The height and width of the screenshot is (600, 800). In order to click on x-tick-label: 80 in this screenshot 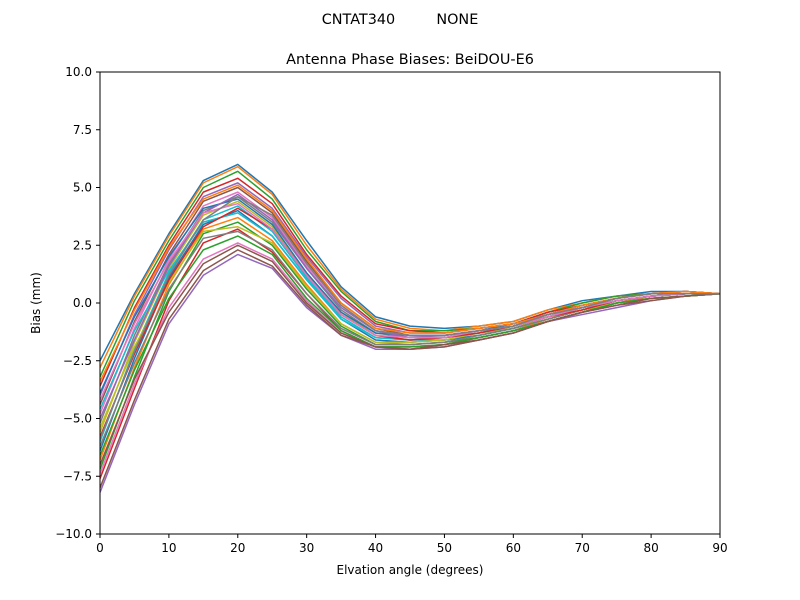, I will do `click(650, 548)`.